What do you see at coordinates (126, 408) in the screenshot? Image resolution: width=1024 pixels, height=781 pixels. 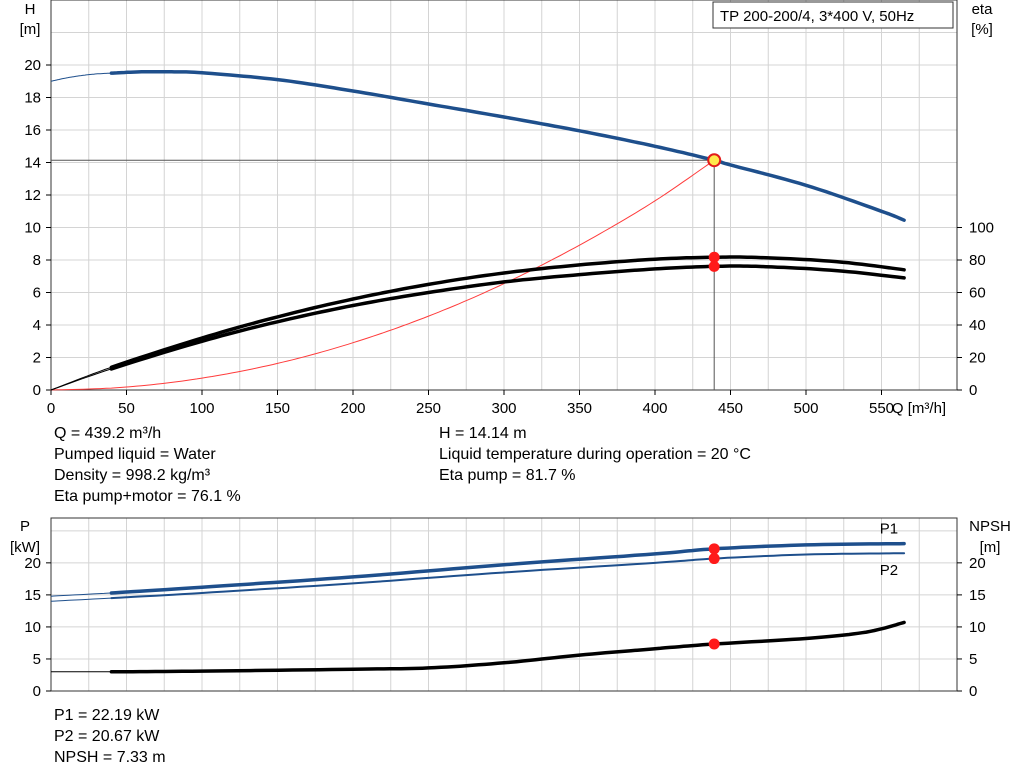 I see `x-tick-label: 50` at bounding box center [126, 408].